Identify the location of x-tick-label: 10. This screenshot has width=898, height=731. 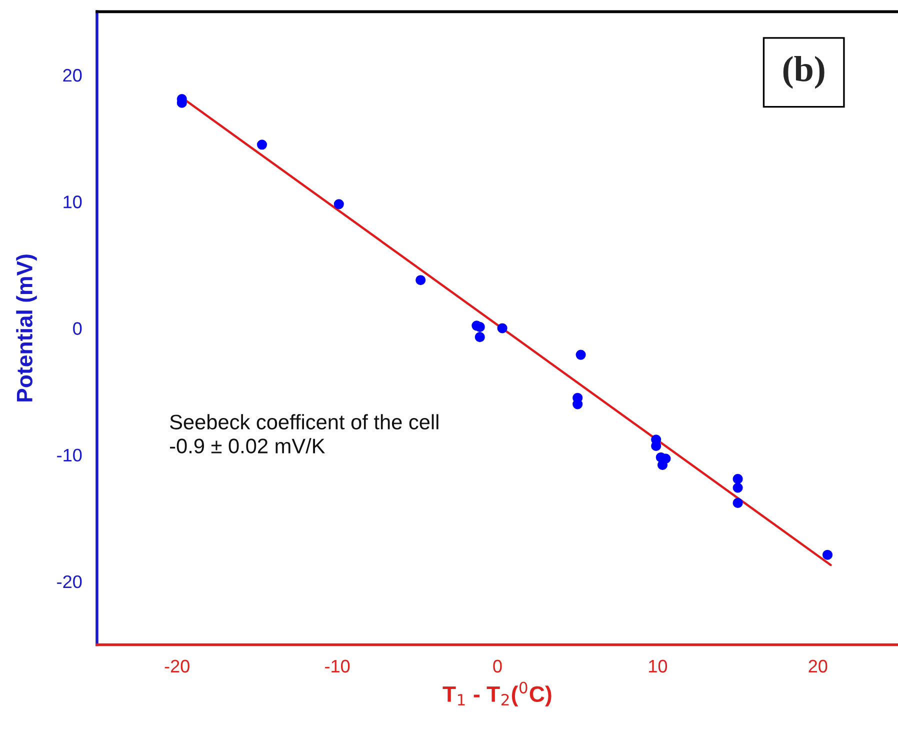
(658, 666).